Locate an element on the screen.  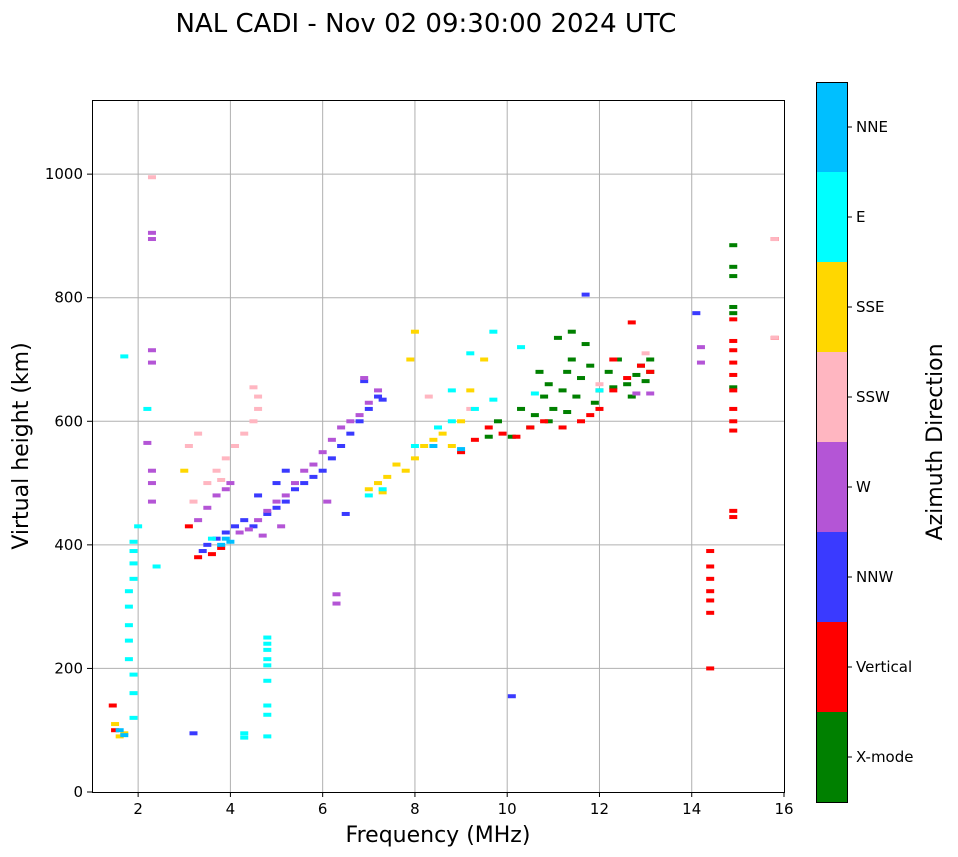
colorbar-label: X-mode is located at coordinates (884, 757).